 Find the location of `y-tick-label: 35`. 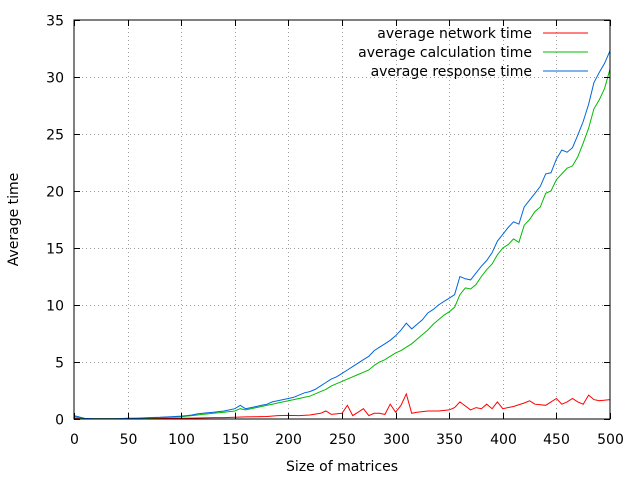

y-tick-label: 35 is located at coordinates (55, 22).